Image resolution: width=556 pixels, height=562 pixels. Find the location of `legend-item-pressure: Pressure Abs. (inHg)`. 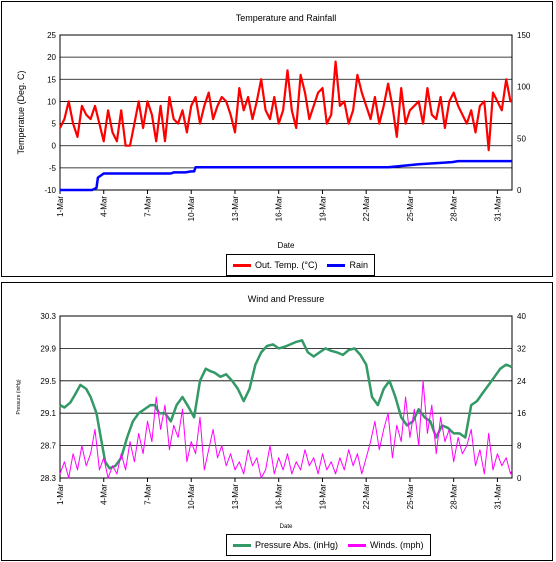

legend-item-pressure: Pressure Abs. (inHg) is located at coordinates (285, 545).